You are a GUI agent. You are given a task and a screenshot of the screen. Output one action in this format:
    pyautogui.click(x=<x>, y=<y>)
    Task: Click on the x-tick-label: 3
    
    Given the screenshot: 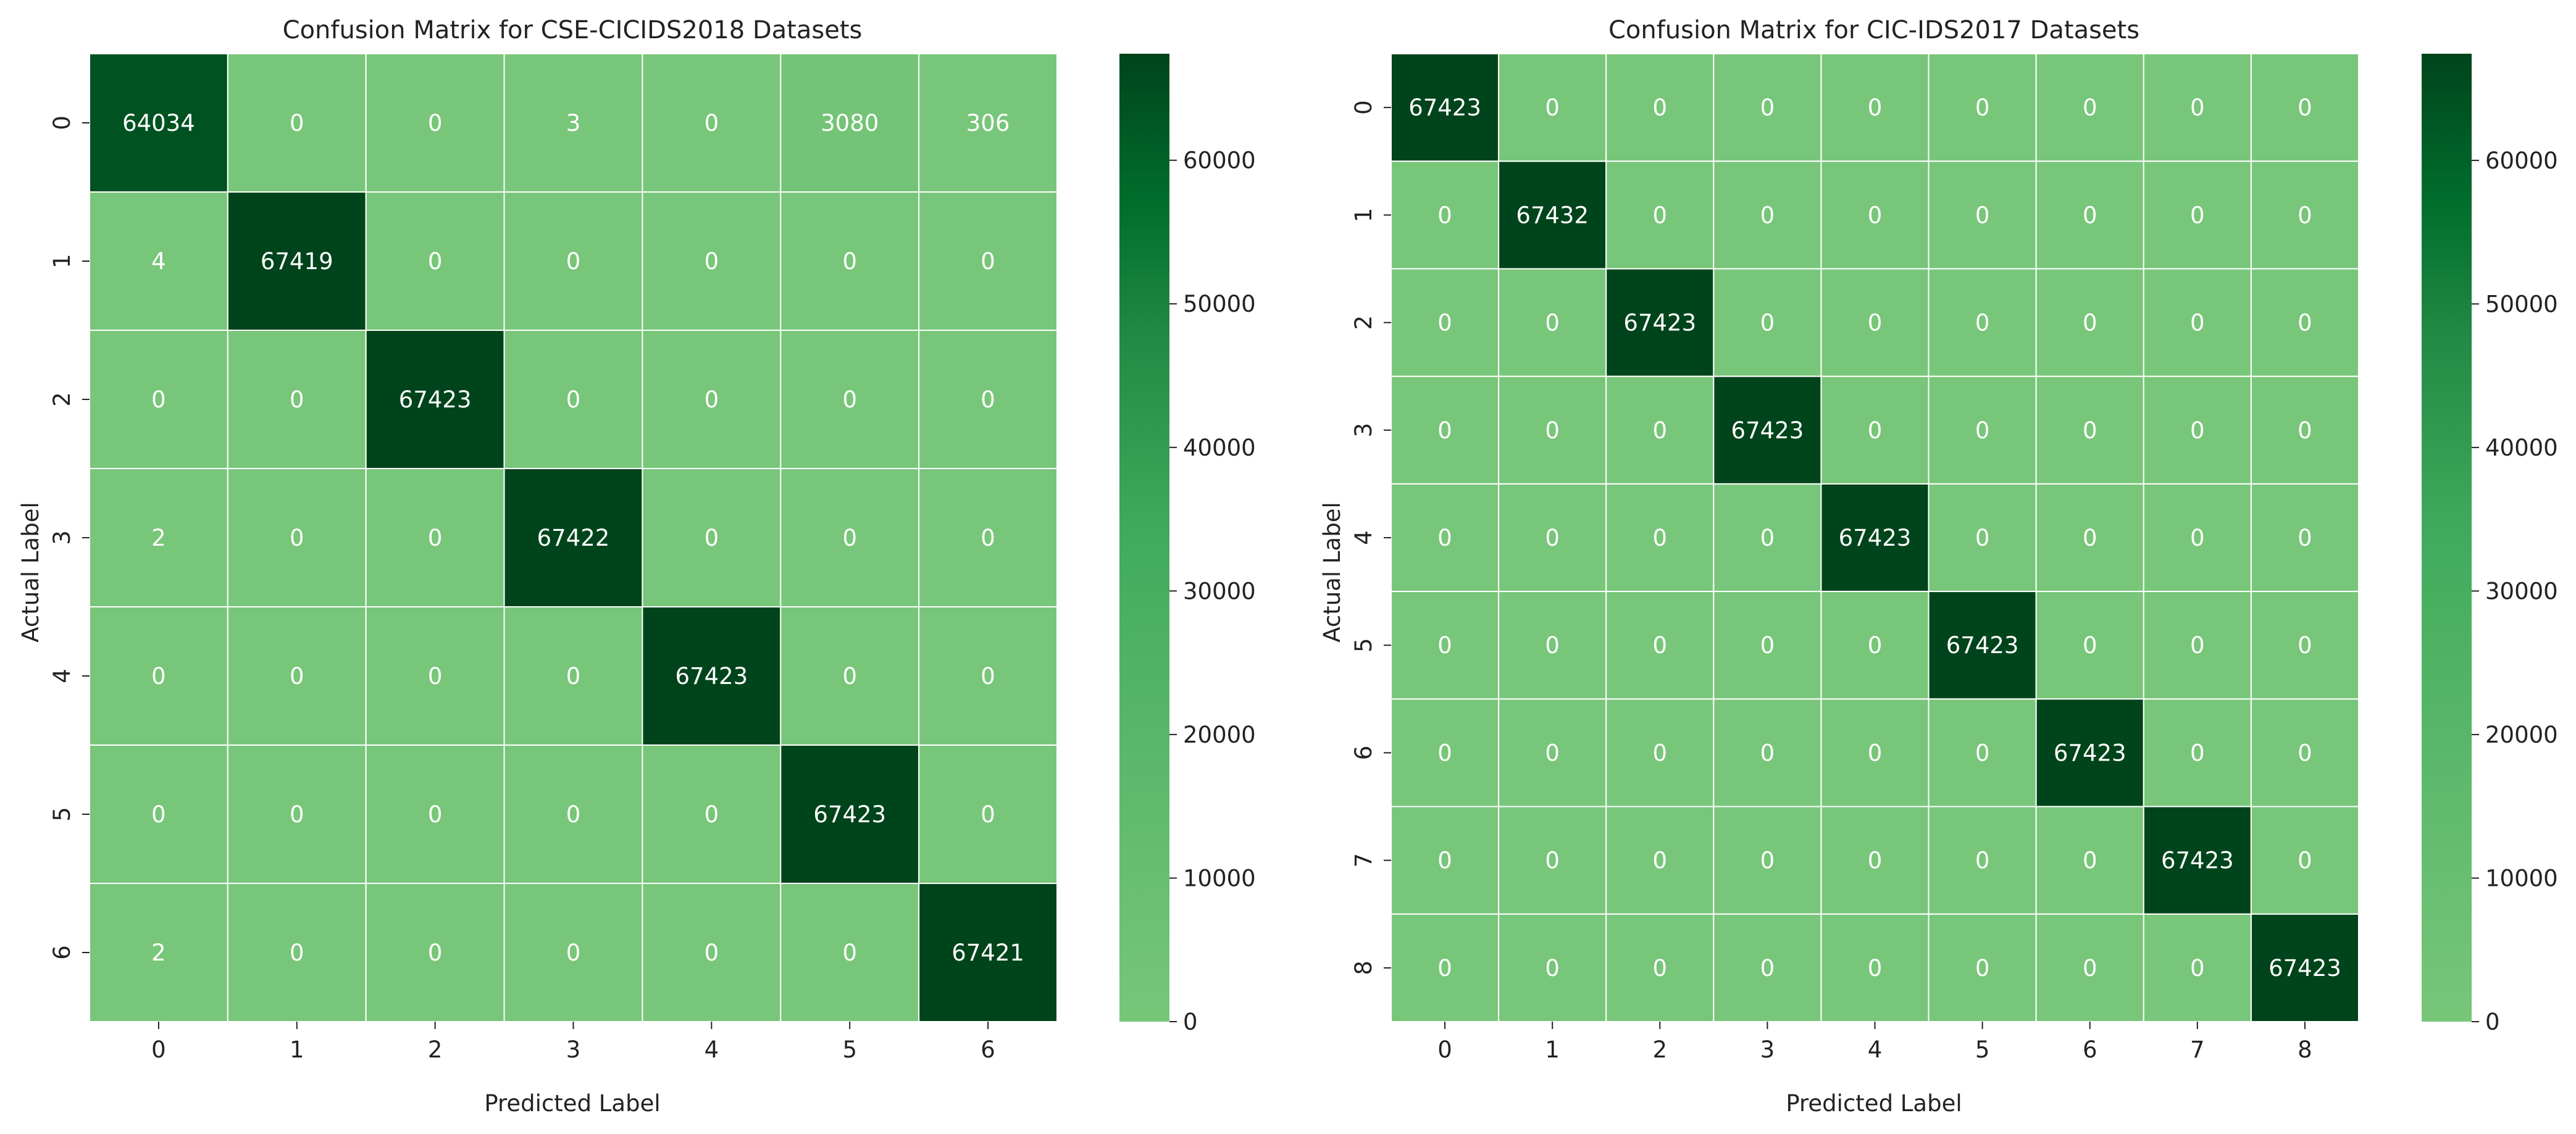 What is the action you would take?
    pyautogui.click(x=1767, y=1049)
    